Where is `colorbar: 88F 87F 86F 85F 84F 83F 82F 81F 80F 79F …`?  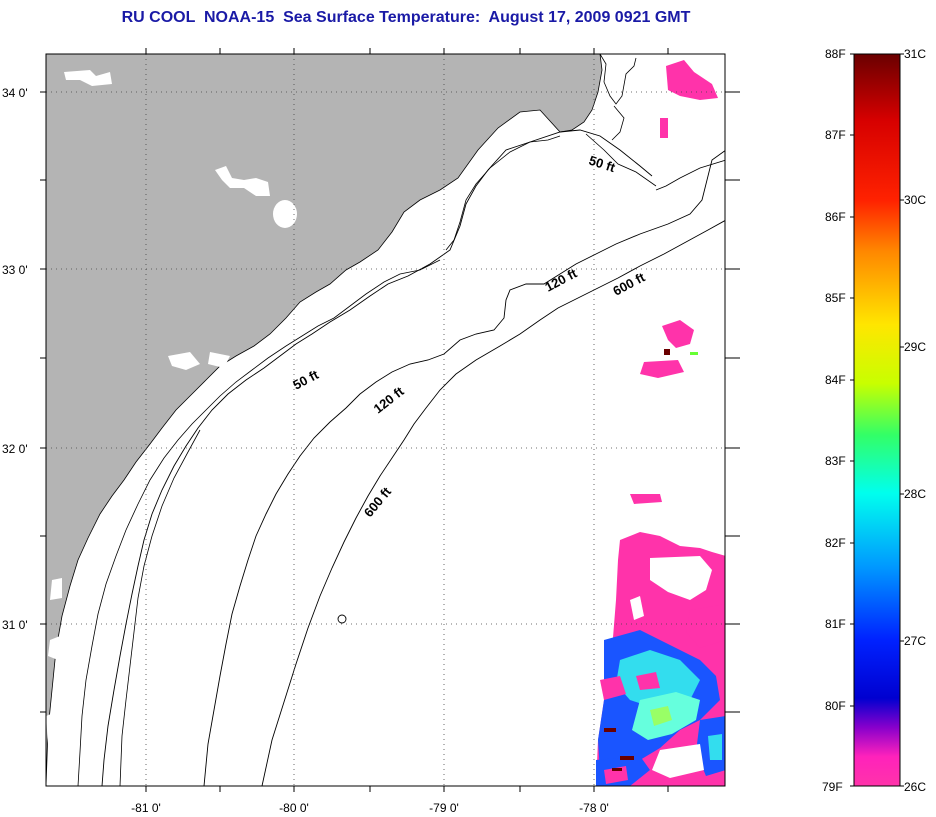
colorbar: 88F 87F 86F 85F 84F 83F 82F 81F 80F 79F … is located at coordinates (874, 420).